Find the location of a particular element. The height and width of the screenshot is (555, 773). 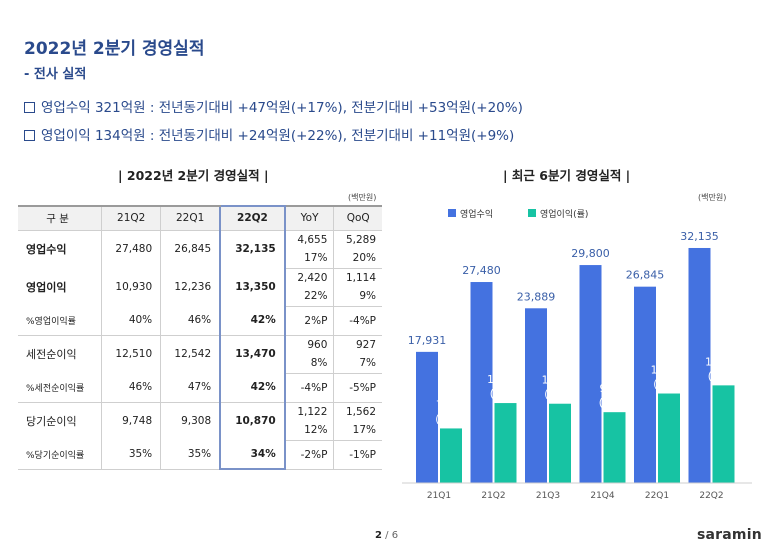

cell-yoy: -2%P is located at coordinates (309, 455).